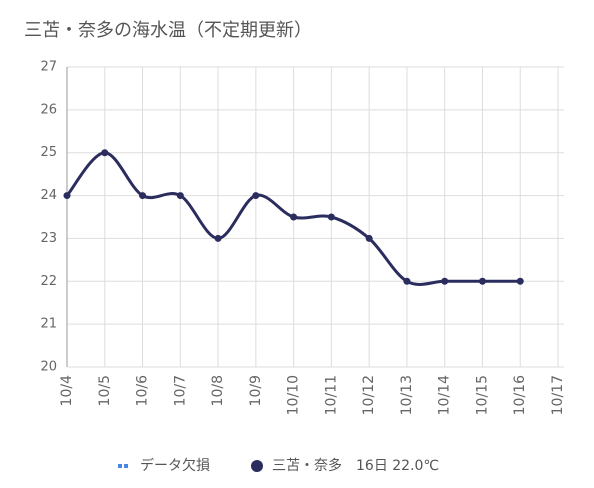  I want to click on legend-swatch, so click(257, 466).